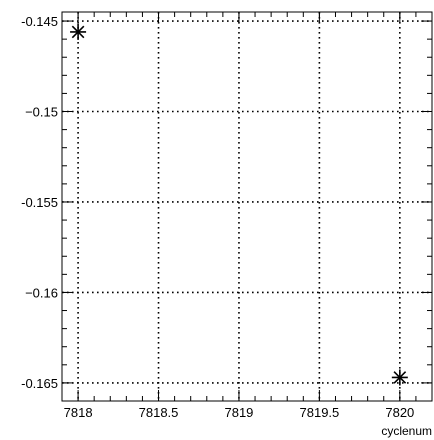 This screenshot has height=440, width=434. I want to click on x-tick-label: 7820, so click(399, 412).